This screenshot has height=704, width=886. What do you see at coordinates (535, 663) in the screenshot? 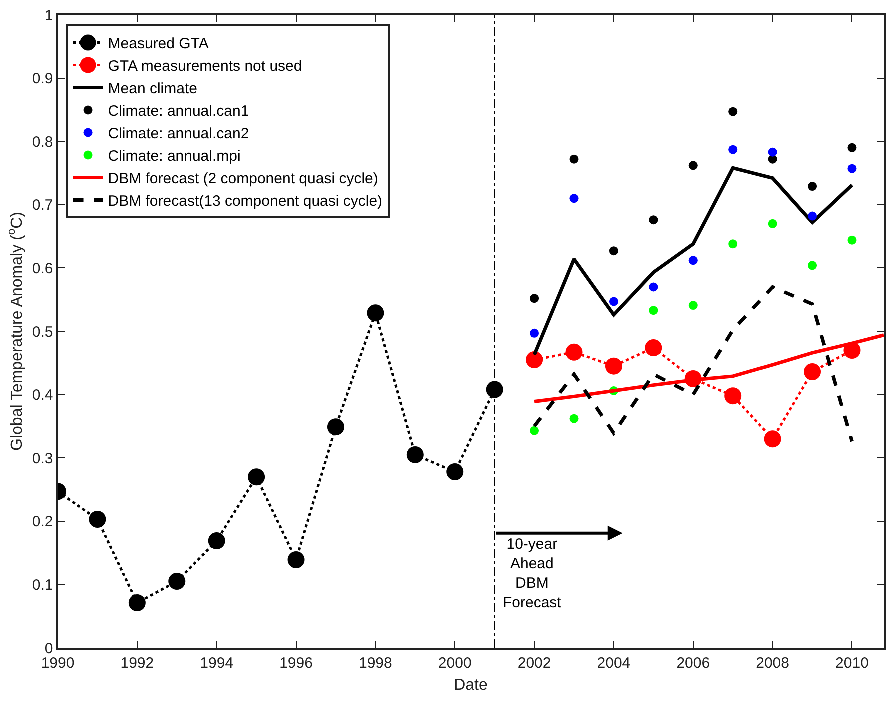
I see `x-tick-label: 2002` at bounding box center [535, 663].